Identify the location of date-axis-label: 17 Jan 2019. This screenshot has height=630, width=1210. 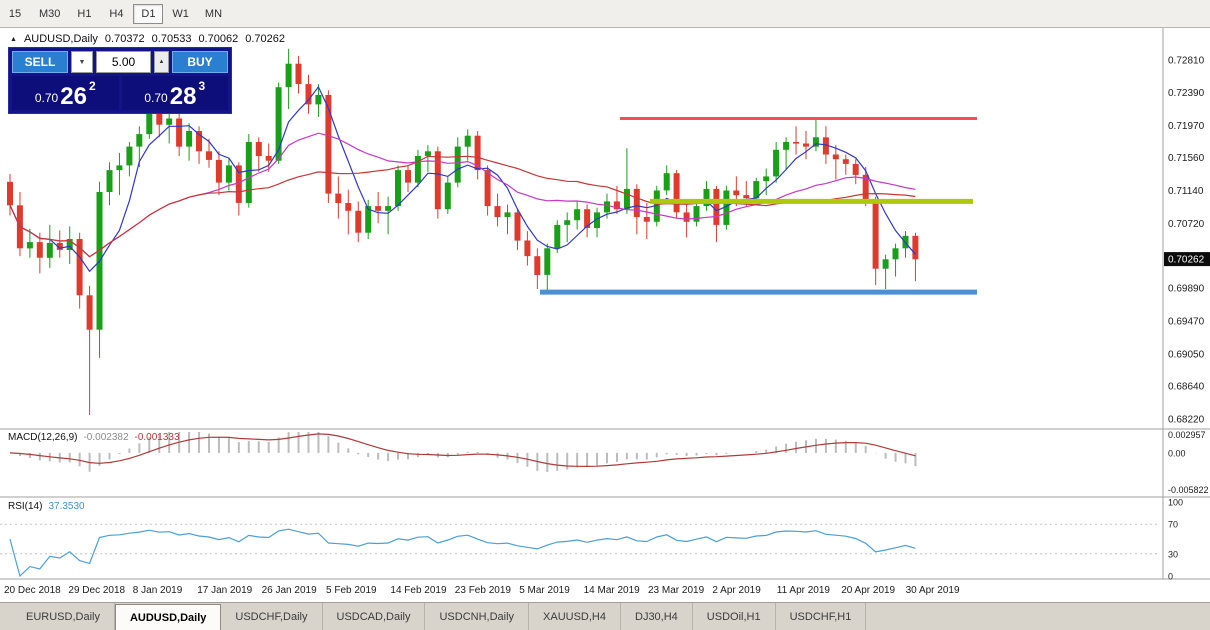
(224, 590).